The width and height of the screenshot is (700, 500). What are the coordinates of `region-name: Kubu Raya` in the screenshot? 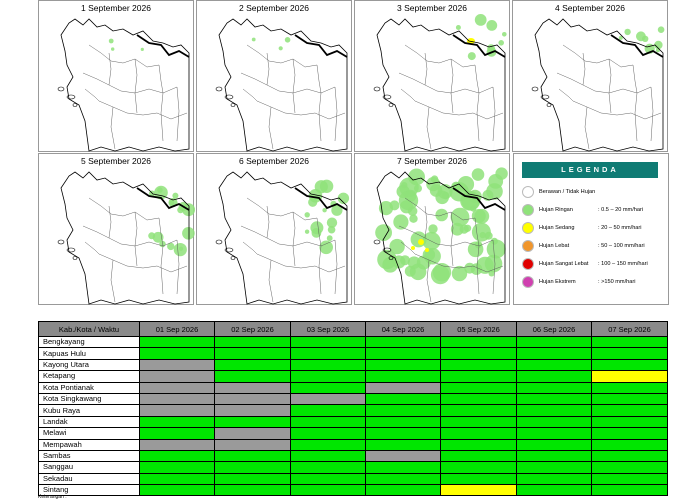 It's located at (89, 410).